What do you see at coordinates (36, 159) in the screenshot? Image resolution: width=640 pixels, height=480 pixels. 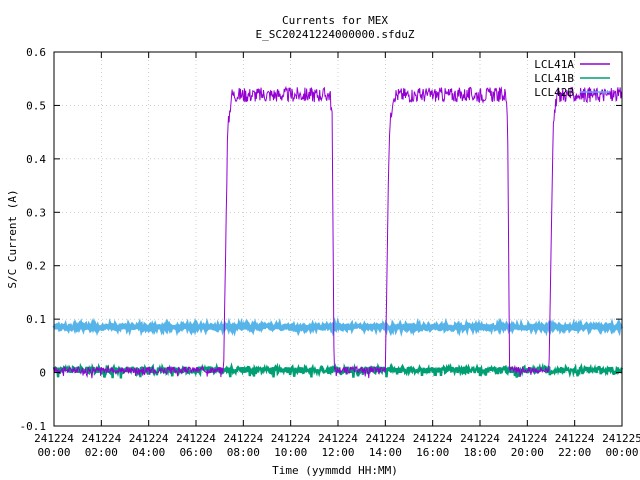 I see `y-tick-label: 0.4` at bounding box center [36, 159].